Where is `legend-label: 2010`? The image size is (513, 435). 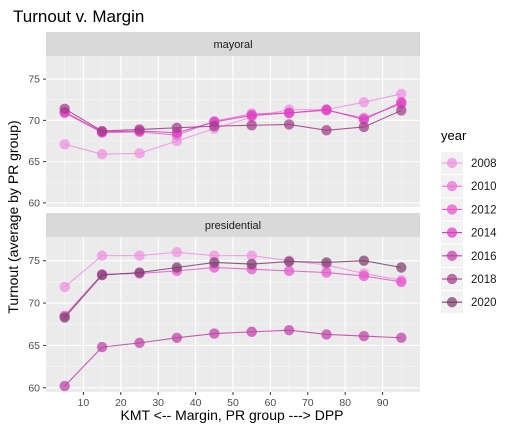 legend-label: 2010 is located at coordinates (484, 187).